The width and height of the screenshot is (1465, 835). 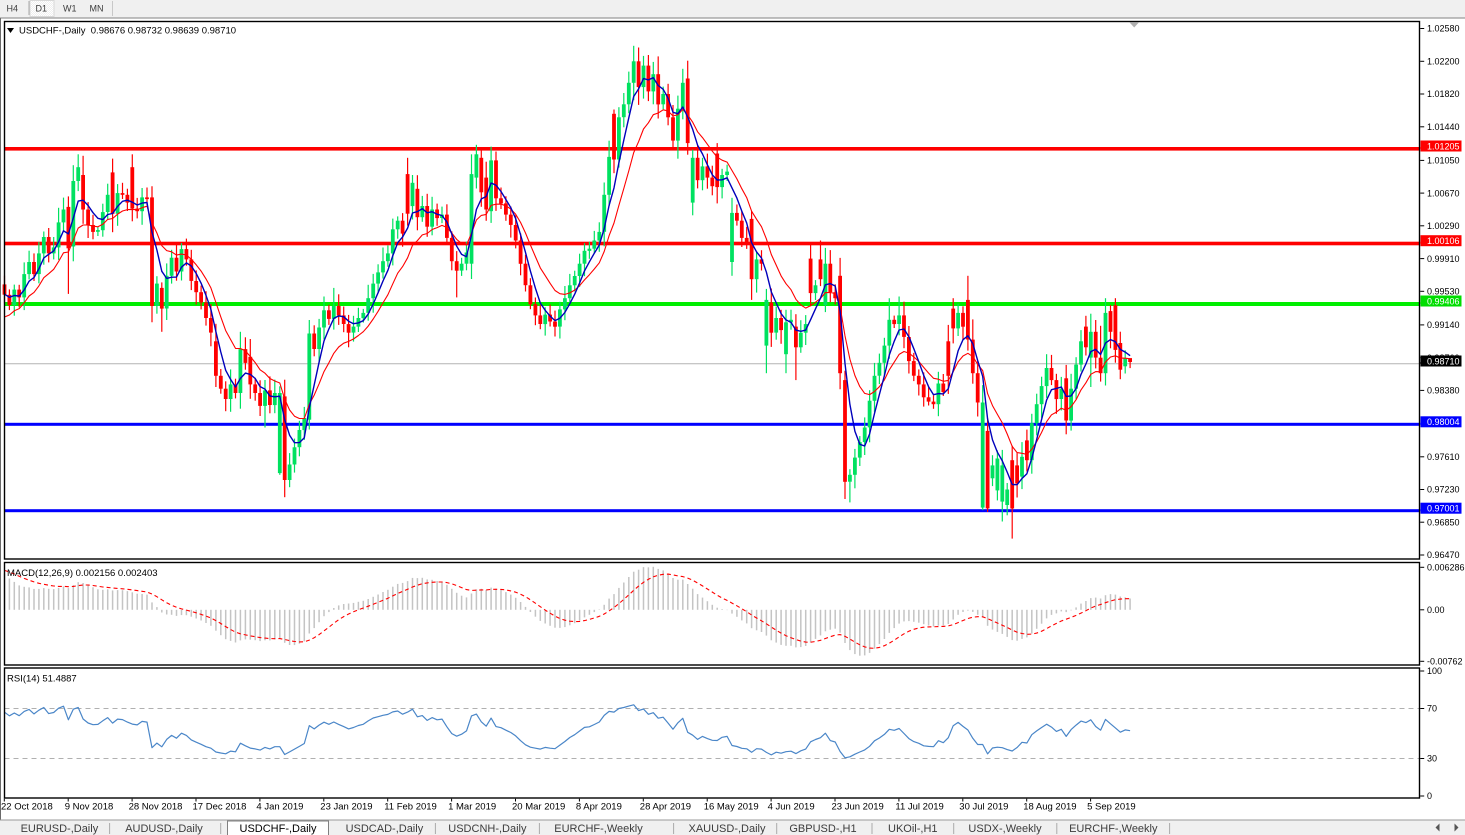 What do you see at coordinates (731, 807) in the screenshot?
I see `svg-text: 16 May 2019` at bounding box center [731, 807].